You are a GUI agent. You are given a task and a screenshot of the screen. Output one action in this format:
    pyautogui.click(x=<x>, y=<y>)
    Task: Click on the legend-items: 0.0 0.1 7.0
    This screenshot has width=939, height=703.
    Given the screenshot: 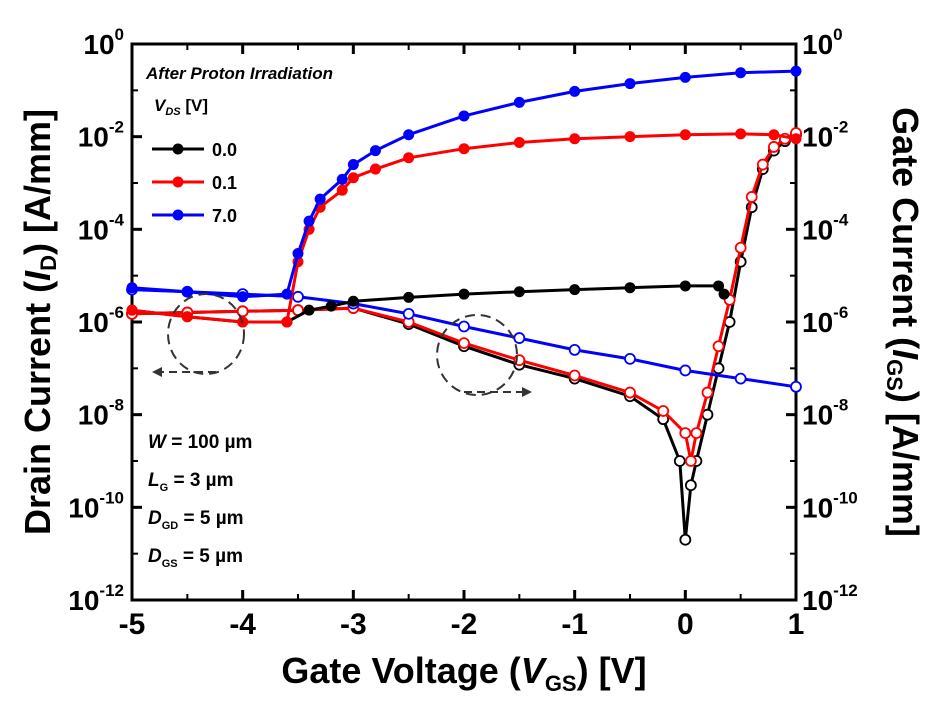 What is the action you would take?
    pyautogui.click(x=194, y=183)
    